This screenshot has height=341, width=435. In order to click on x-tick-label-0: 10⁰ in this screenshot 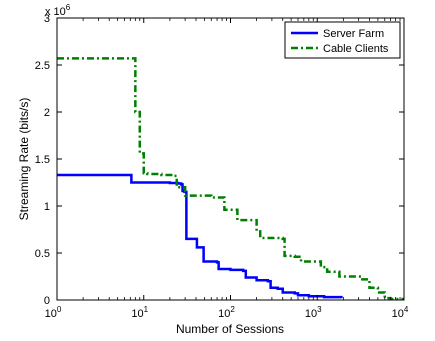, I will do `click(53, 312)`.